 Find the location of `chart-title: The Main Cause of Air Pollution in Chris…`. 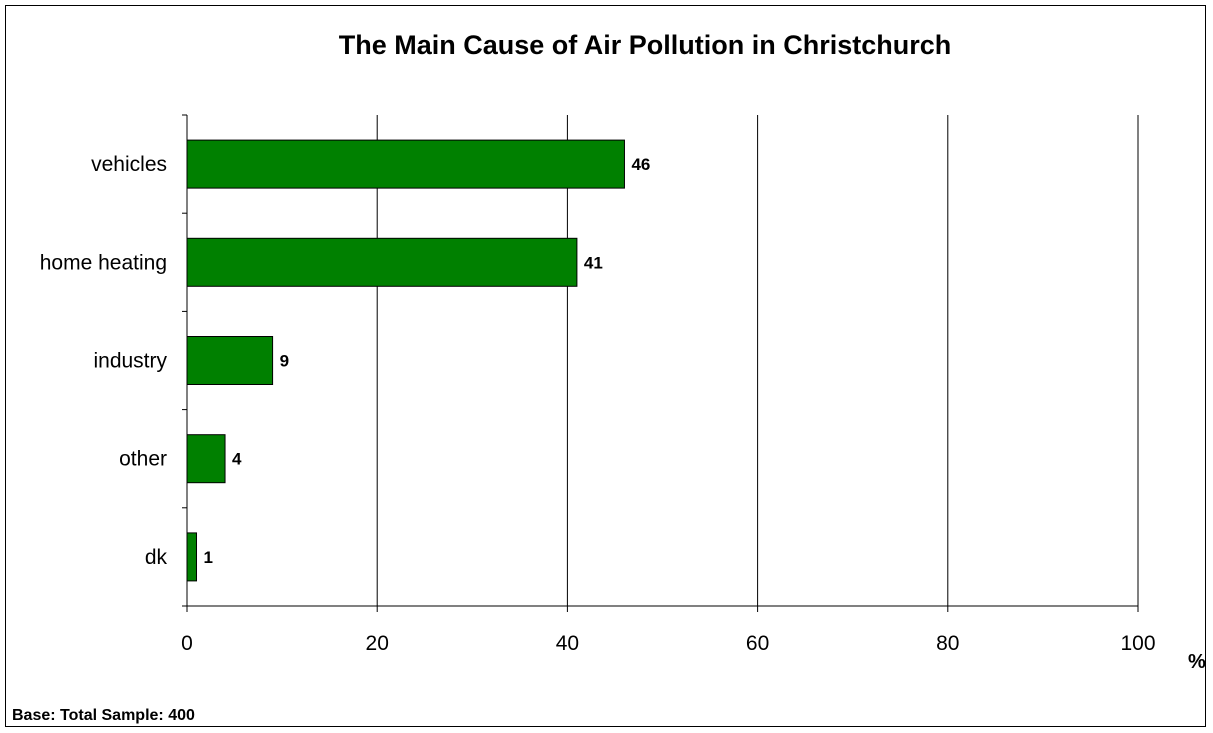

chart-title: The Main Cause of Air Pollution in Chris… is located at coordinates (645, 45).